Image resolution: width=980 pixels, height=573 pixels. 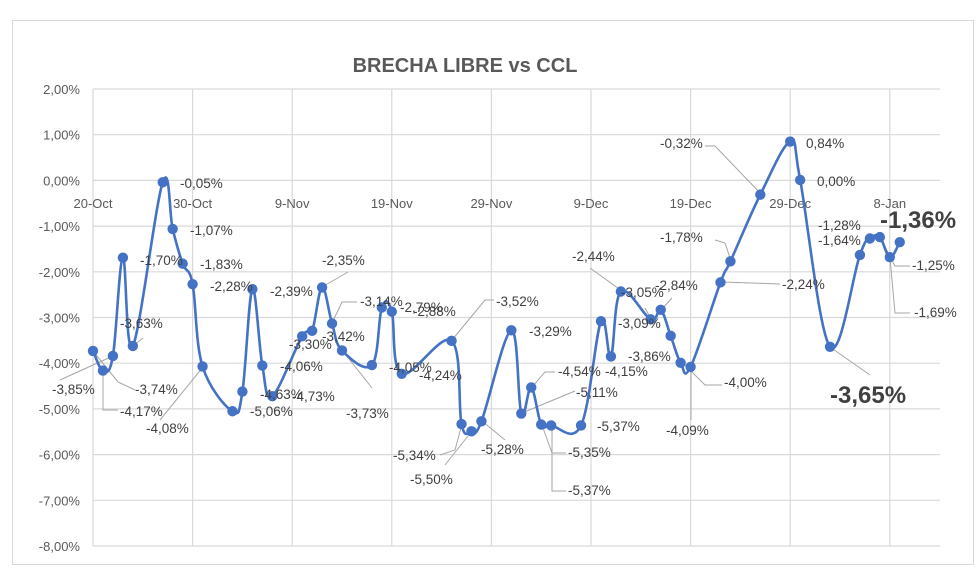 I want to click on data-label: -2,28%, so click(x=231, y=286).